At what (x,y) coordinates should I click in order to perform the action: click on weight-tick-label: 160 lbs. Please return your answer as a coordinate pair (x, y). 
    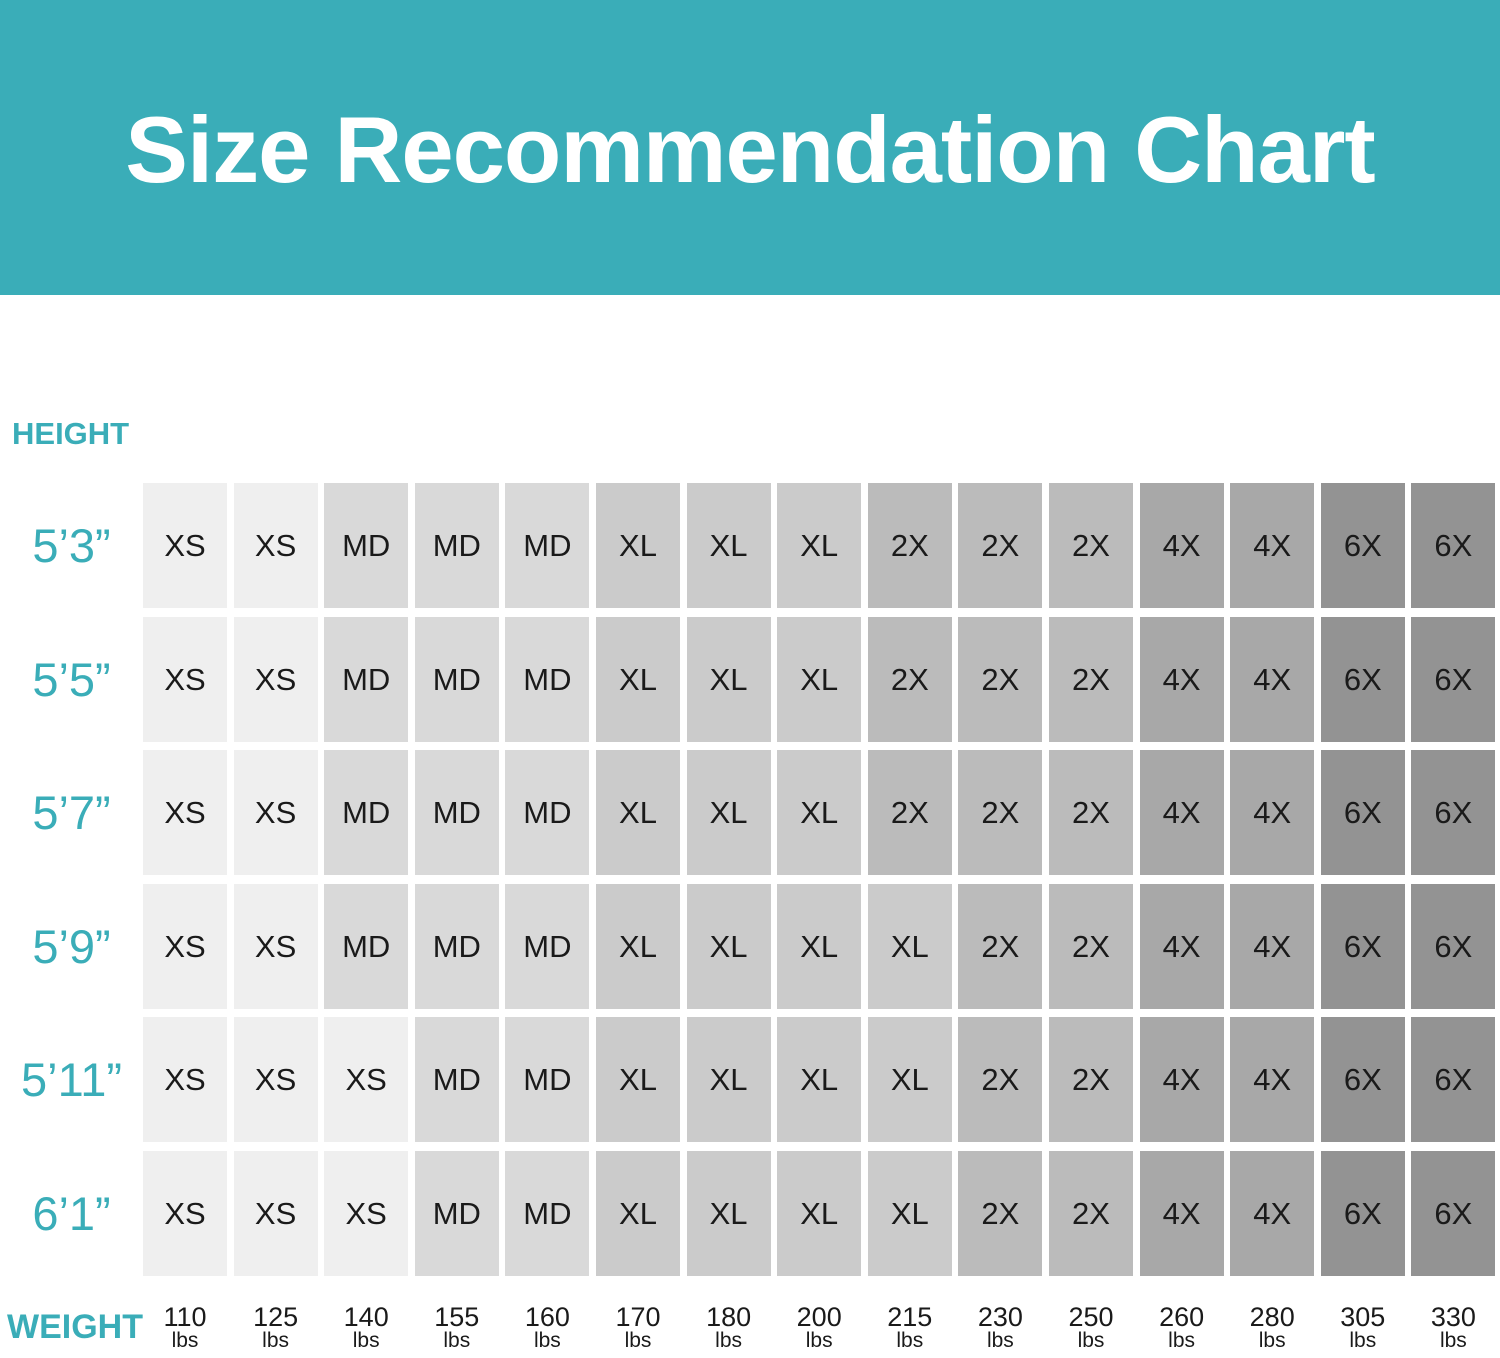
    Looking at the image, I should click on (547, 1327).